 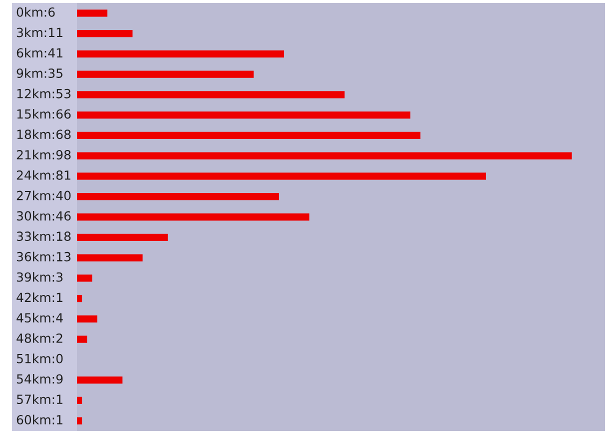 What do you see at coordinates (61, 237) in the screenshot?
I see `data-label: :18` at bounding box center [61, 237].